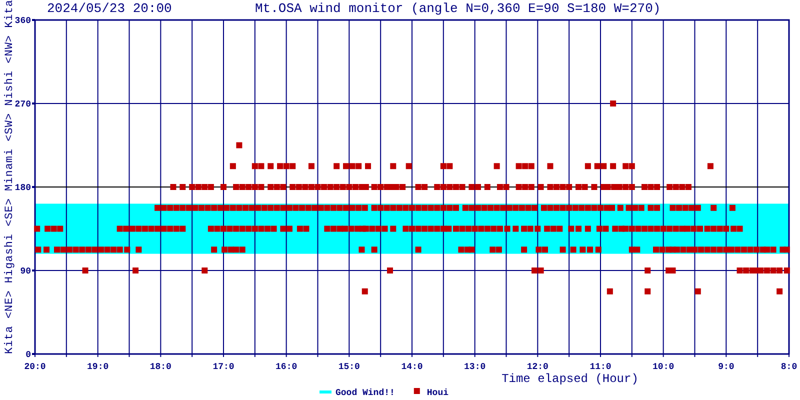 This screenshot has height=400, width=800. Describe the element at coordinates (412, 367) in the screenshot. I see `x-tick-label: 14:0` at that location.